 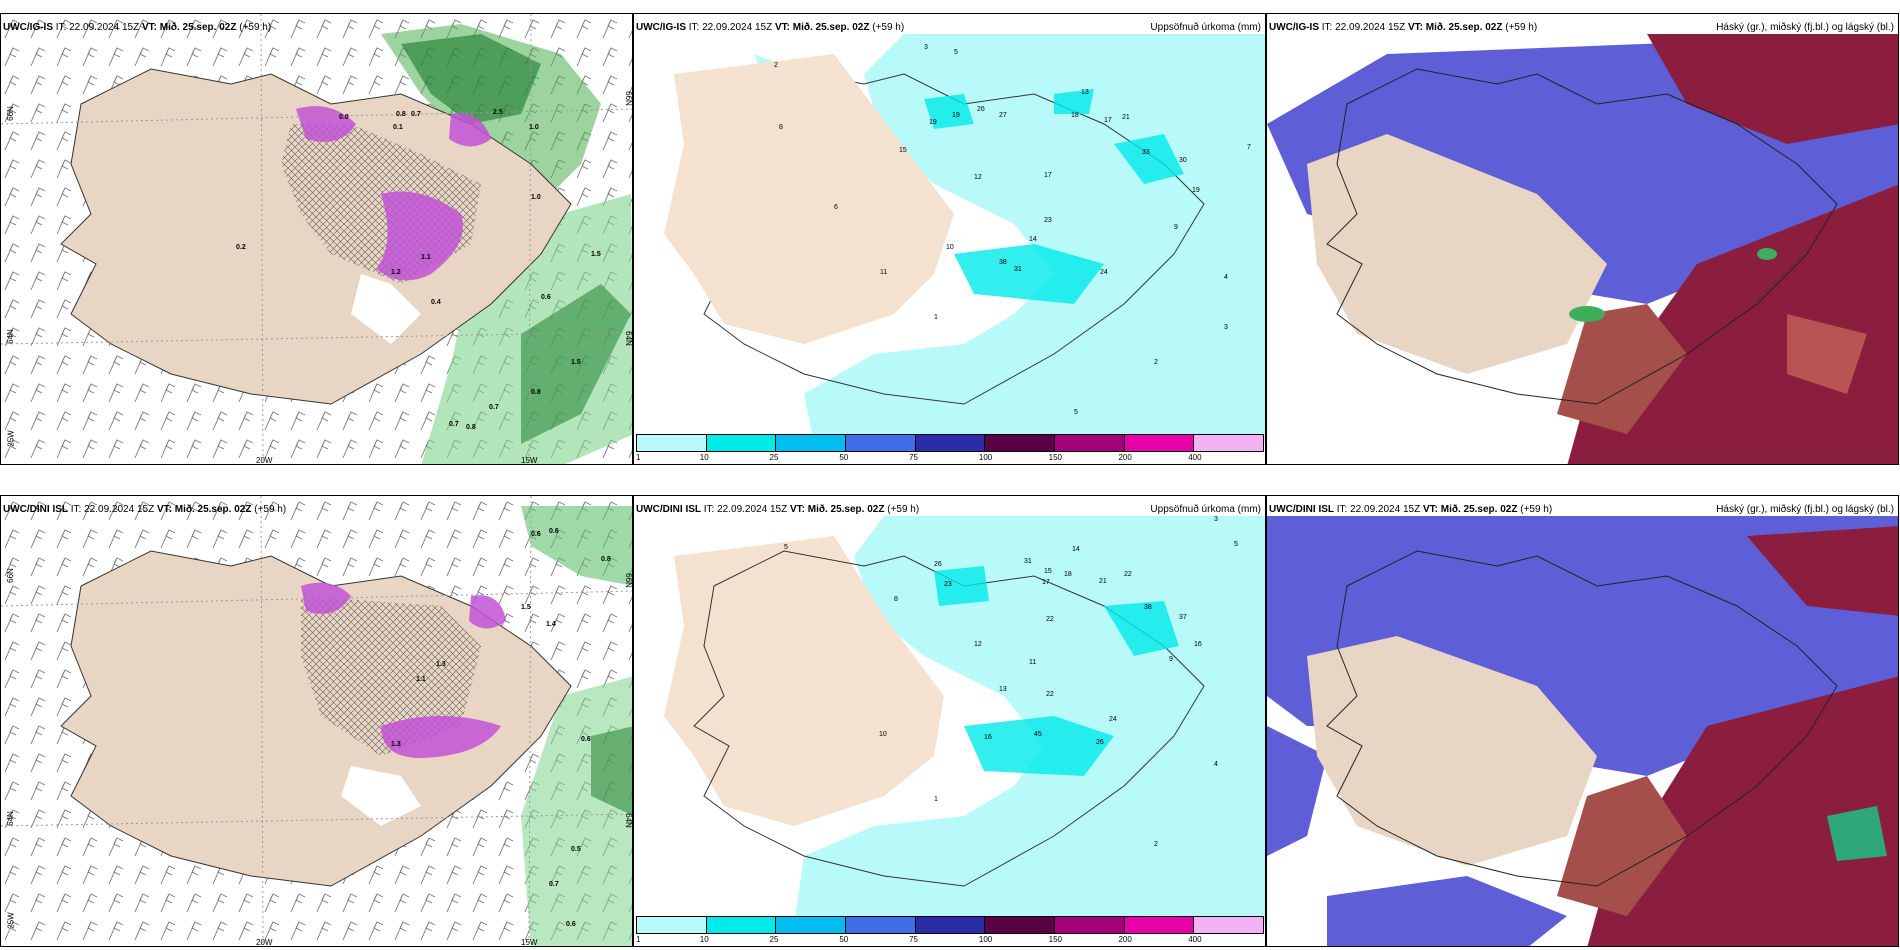 What do you see at coordinates (494, 407) in the screenshot?
I see `snow-label: 0.7` at bounding box center [494, 407].